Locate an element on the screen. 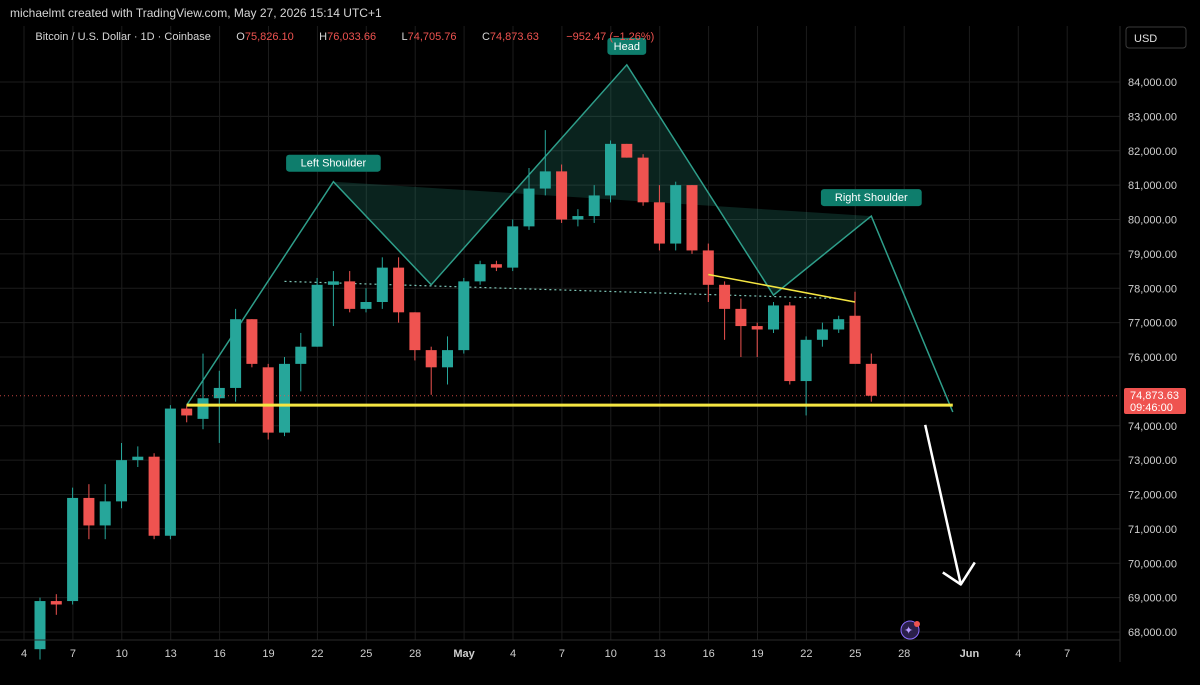 This screenshot has width=1200, height=685. x-tick-label: May is located at coordinates (464, 654).